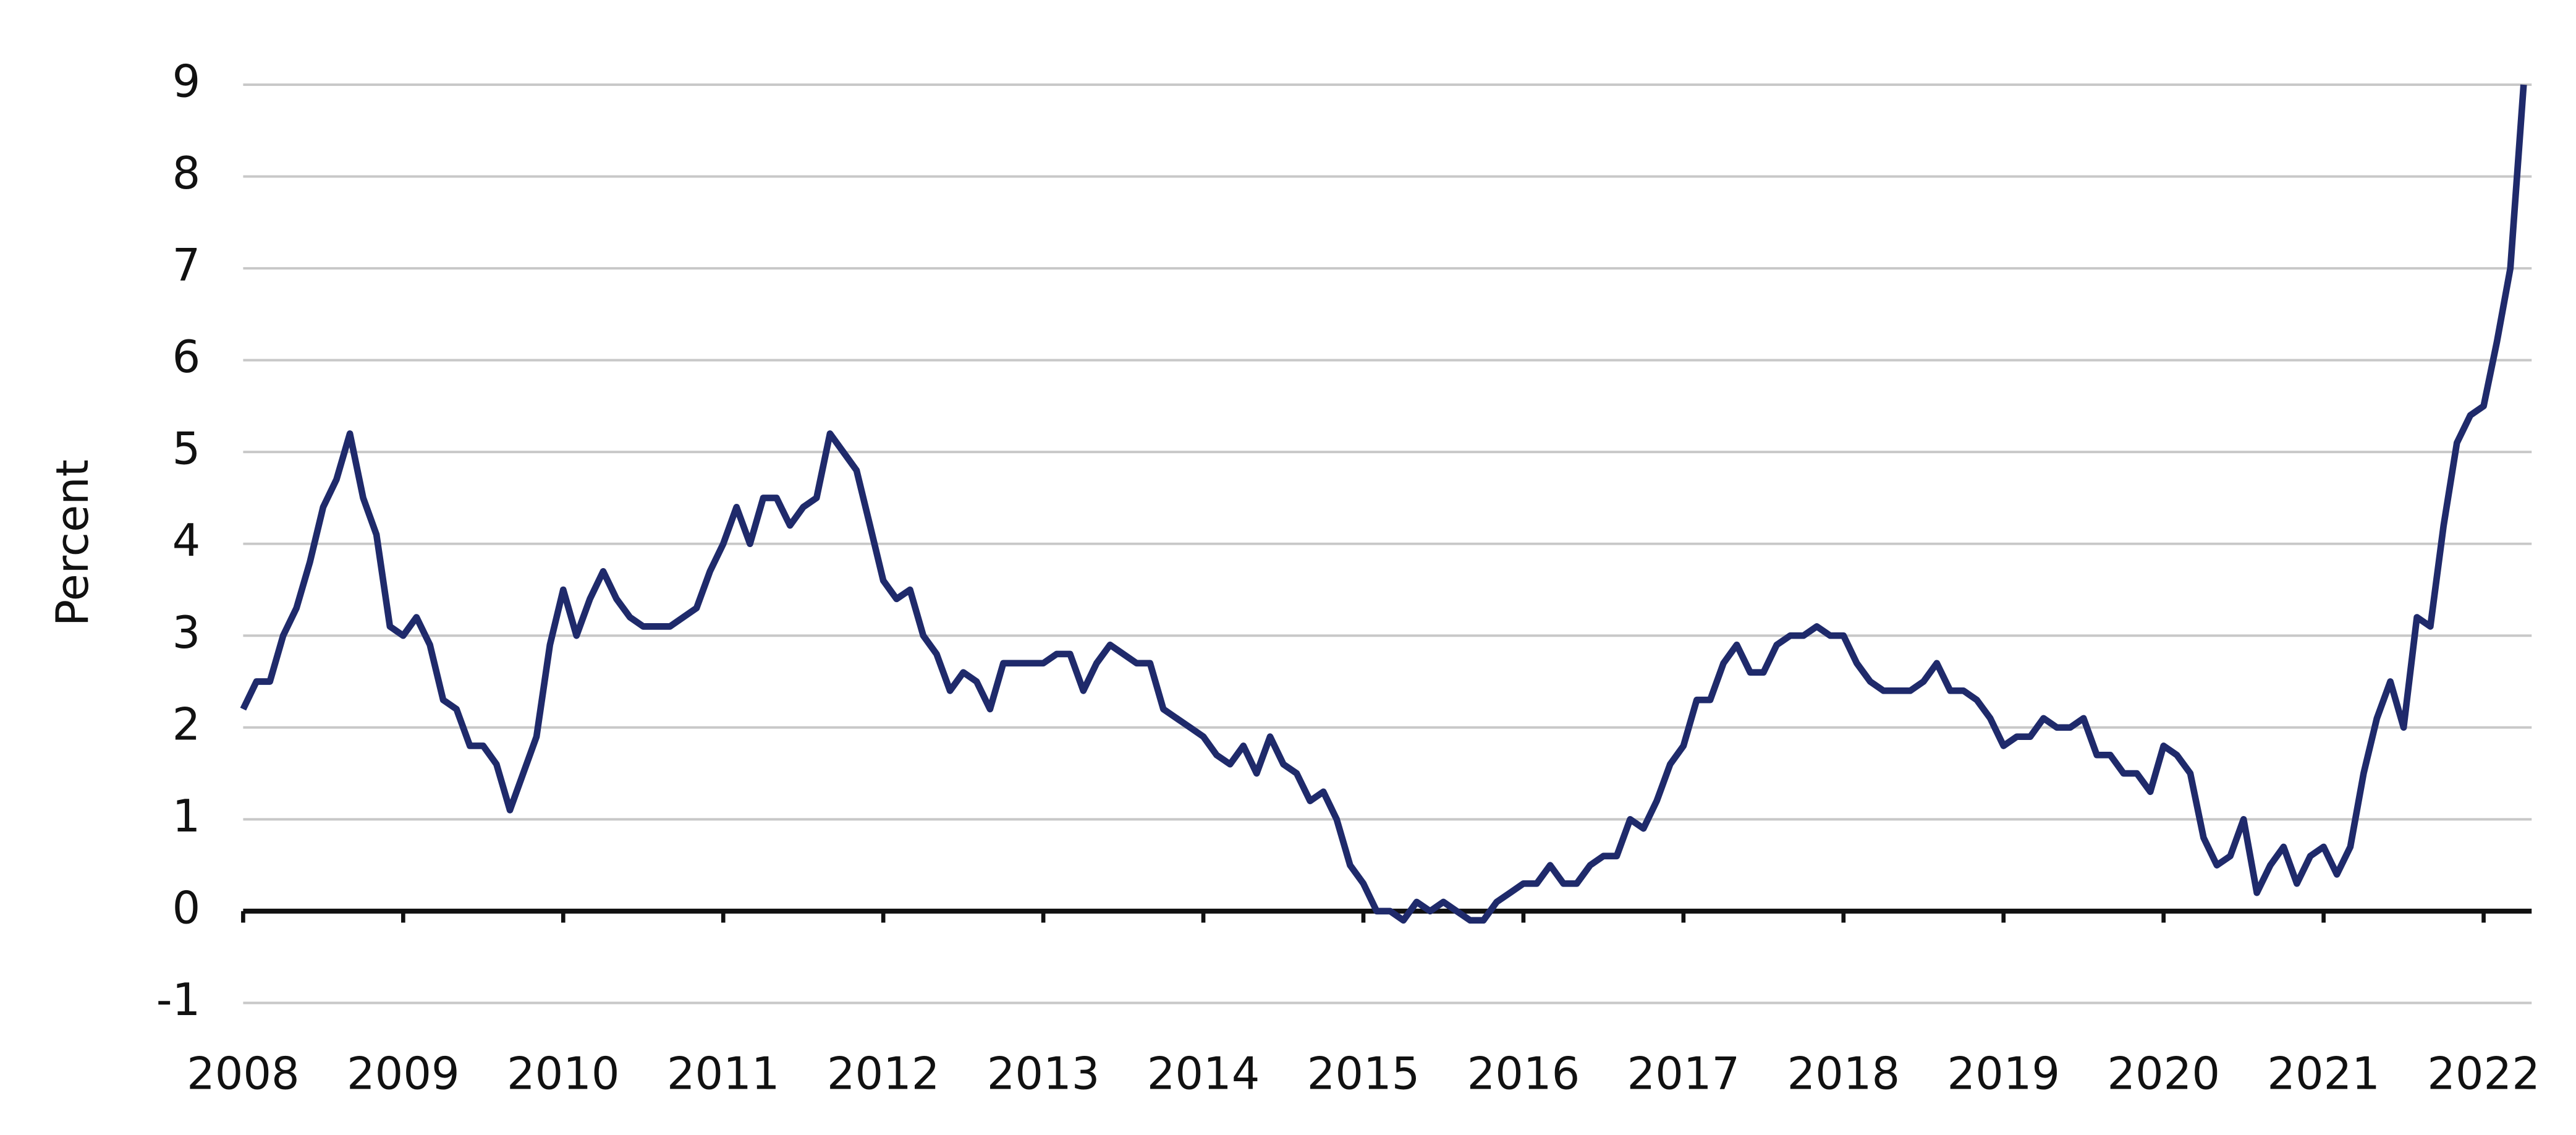 This screenshot has height=1135, width=2576. What do you see at coordinates (2163, 1074) in the screenshot?
I see `x-tick-label: 2020` at bounding box center [2163, 1074].